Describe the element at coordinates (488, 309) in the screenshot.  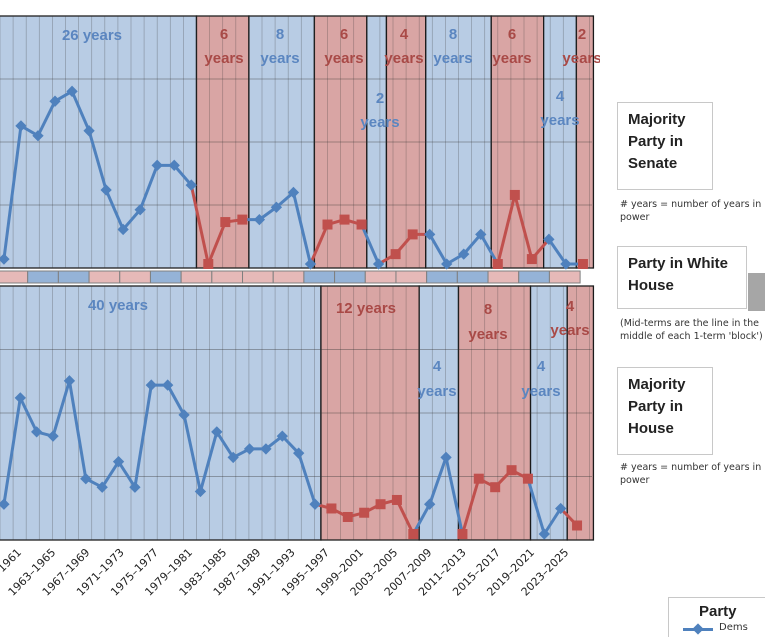
I see `house-block-label-num: 8` at that location.